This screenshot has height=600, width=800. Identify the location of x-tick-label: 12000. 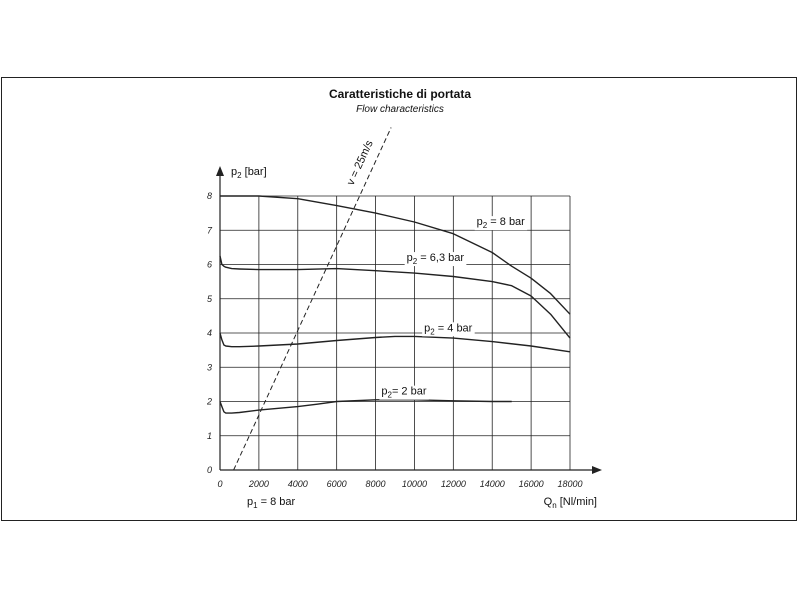
(453, 484).